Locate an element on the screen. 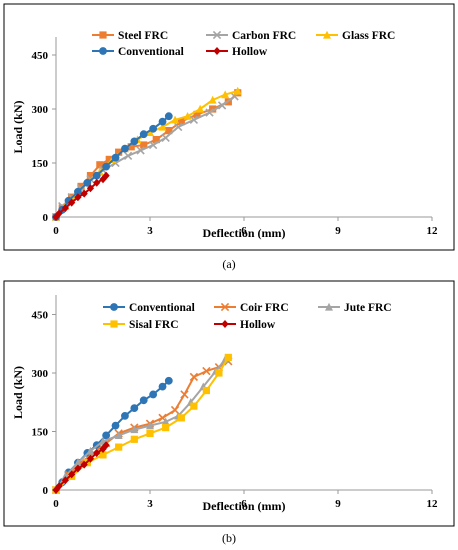  legend-box is located at coordinates (252, 316).